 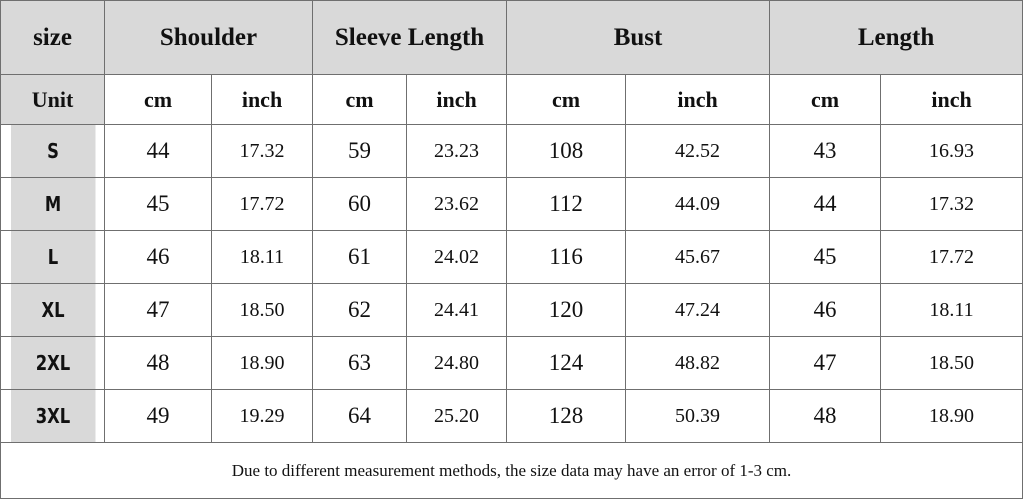 What do you see at coordinates (52, 310) in the screenshot?
I see `size-label: XL` at bounding box center [52, 310].